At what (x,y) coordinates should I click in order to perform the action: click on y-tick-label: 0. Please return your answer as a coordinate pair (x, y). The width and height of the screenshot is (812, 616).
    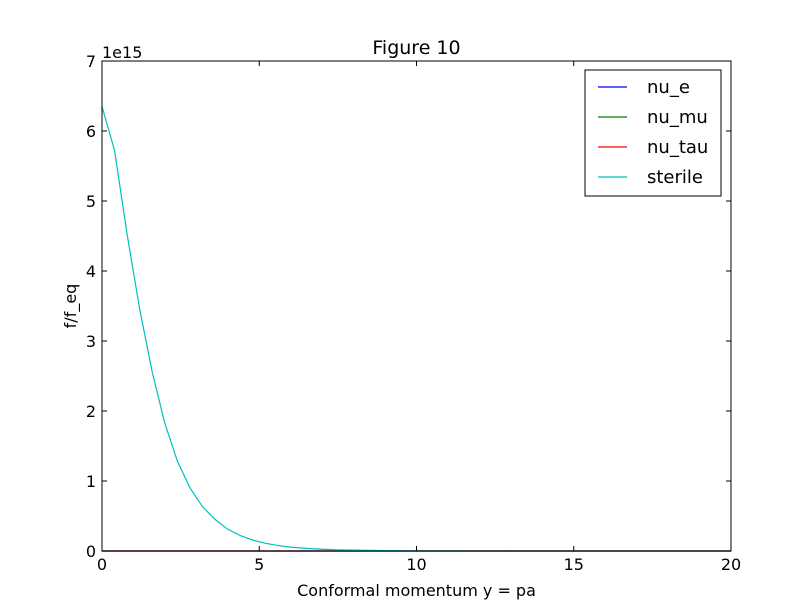
    Looking at the image, I should click on (91, 551).